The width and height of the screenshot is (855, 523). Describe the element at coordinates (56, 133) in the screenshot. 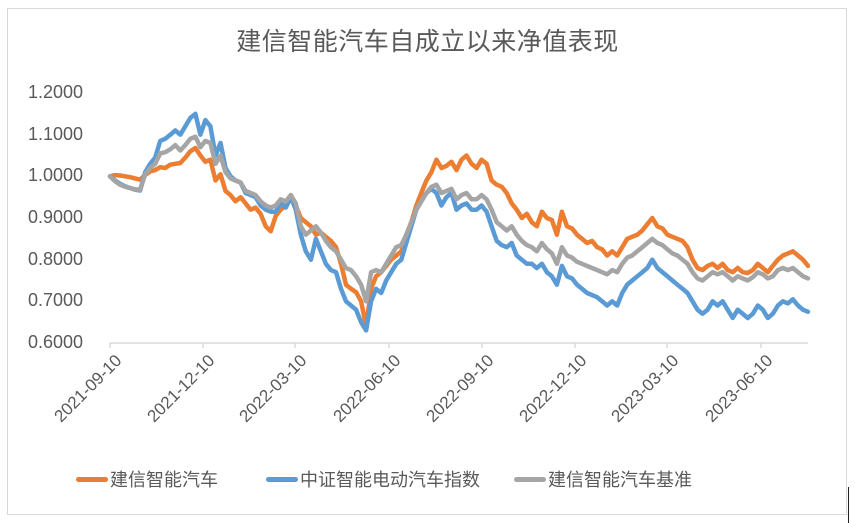

I see `y-tick-label: 1.1000` at that location.